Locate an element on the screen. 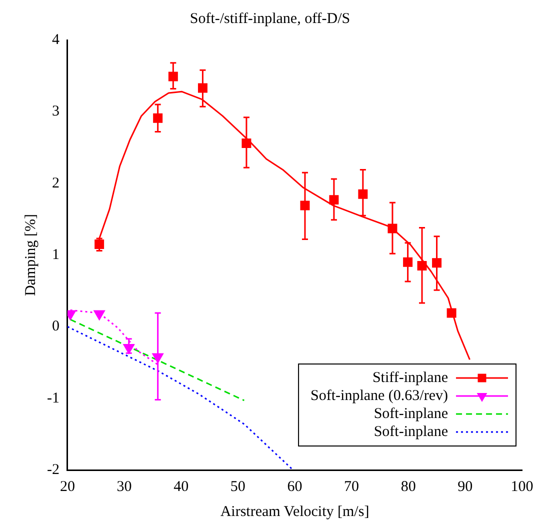 This screenshot has width=544, height=527. x-tick-label: 30 is located at coordinates (124, 486).